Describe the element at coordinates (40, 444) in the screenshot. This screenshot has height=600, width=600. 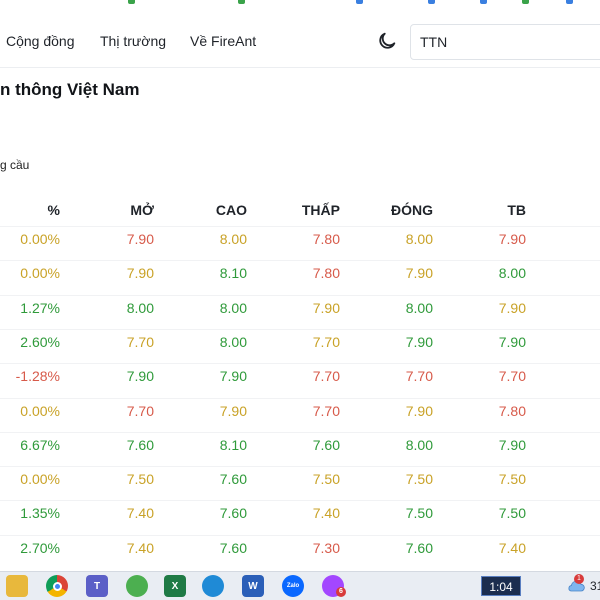
I see `table-cell: 6.67%` at that location.